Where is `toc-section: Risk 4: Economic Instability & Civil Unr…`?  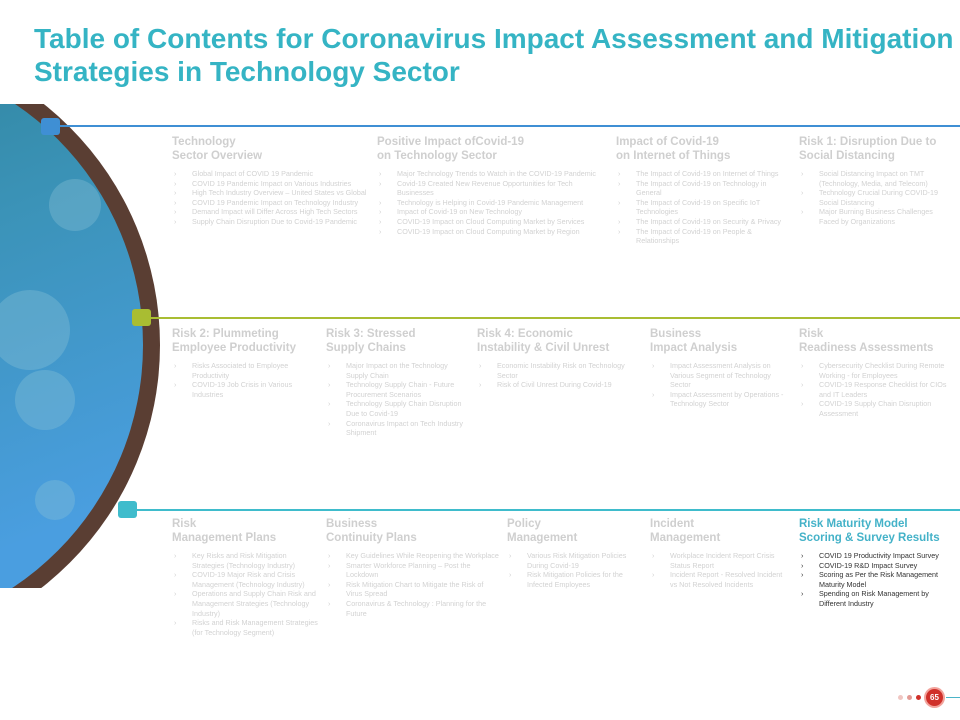 toc-section: Risk 4: Economic Instability & Civil Unr… is located at coordinates (559, 358).